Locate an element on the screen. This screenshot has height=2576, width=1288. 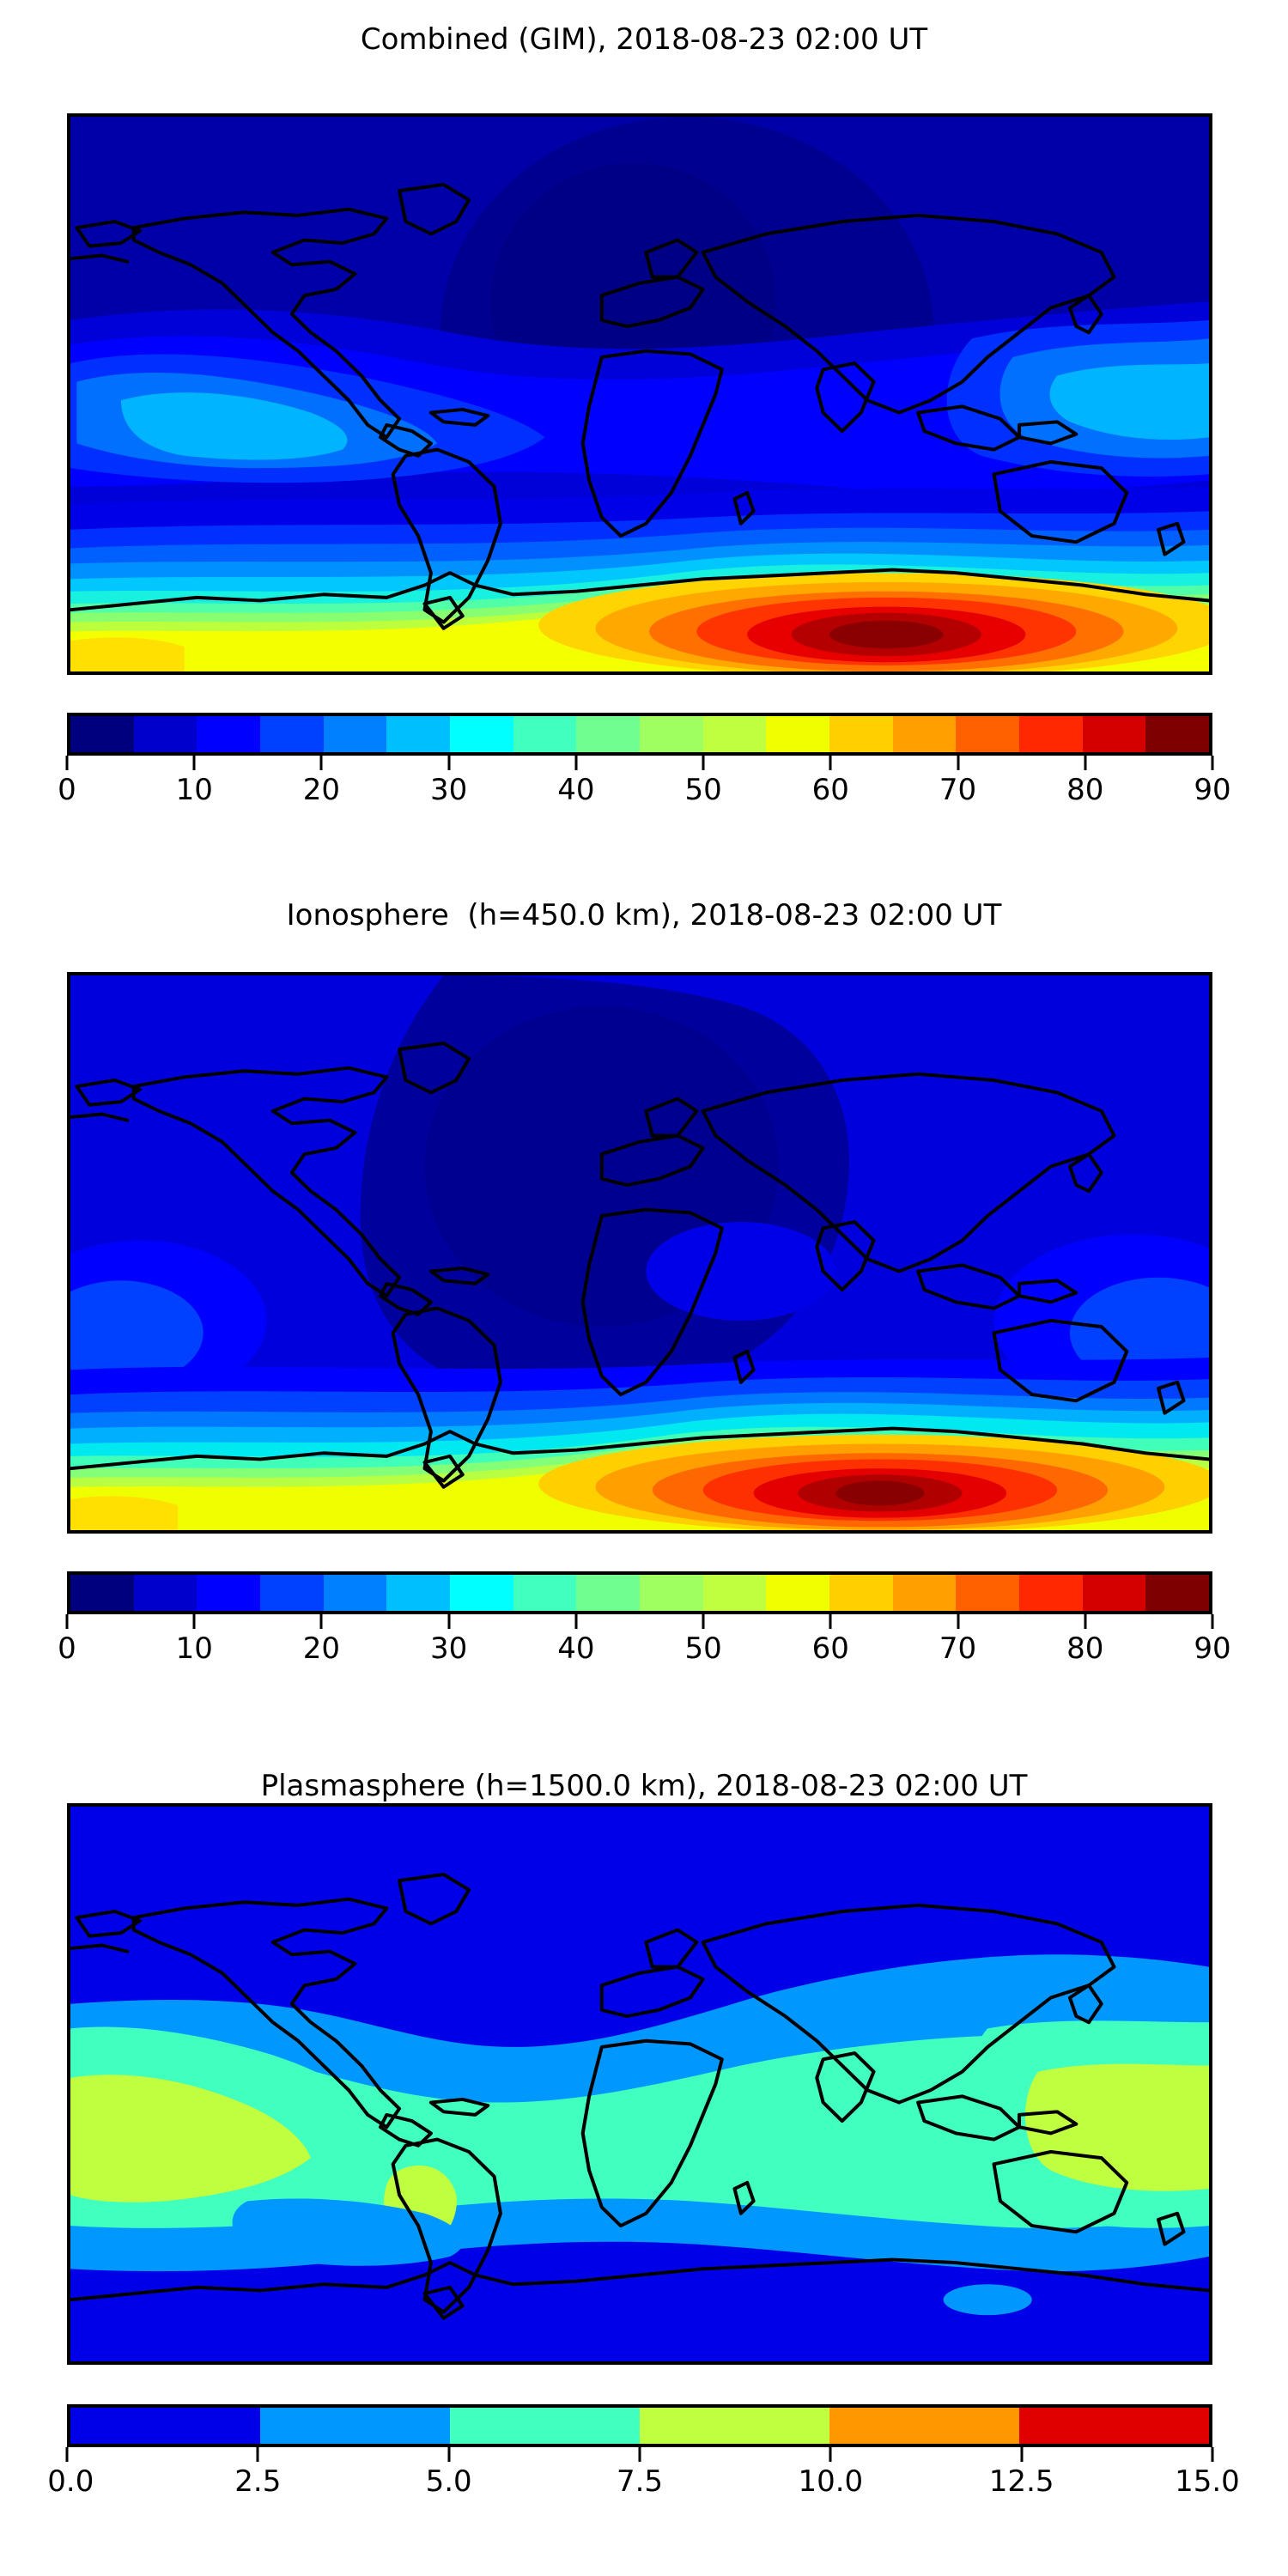
tick-label: 10.0 is located at coordinates (831, 2481).